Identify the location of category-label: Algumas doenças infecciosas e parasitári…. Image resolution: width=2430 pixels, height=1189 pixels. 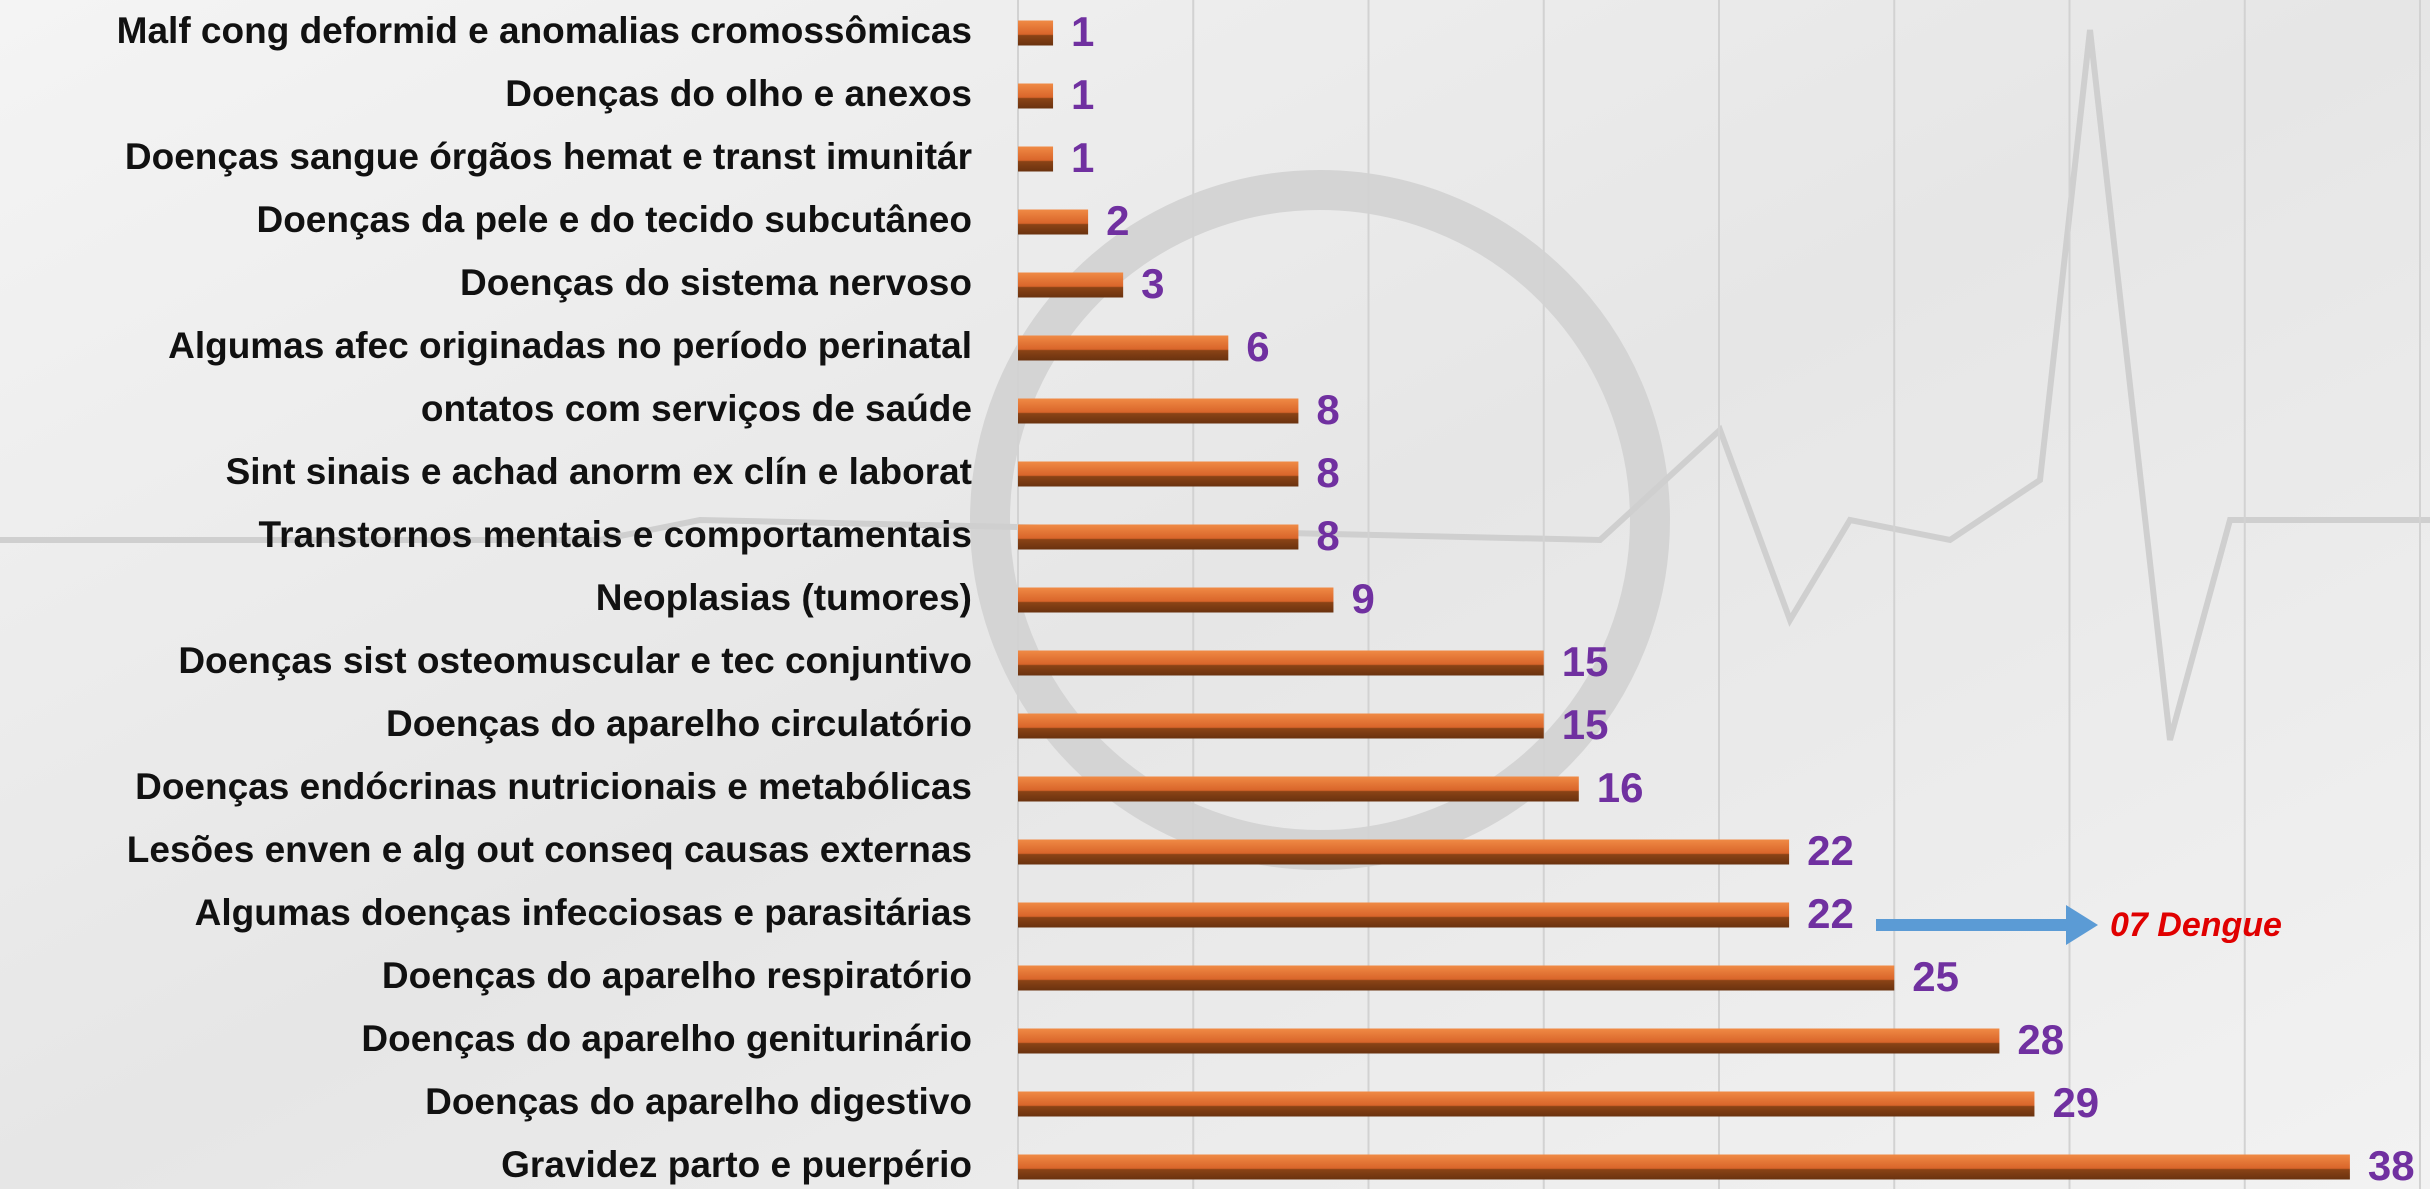
(583, 912).